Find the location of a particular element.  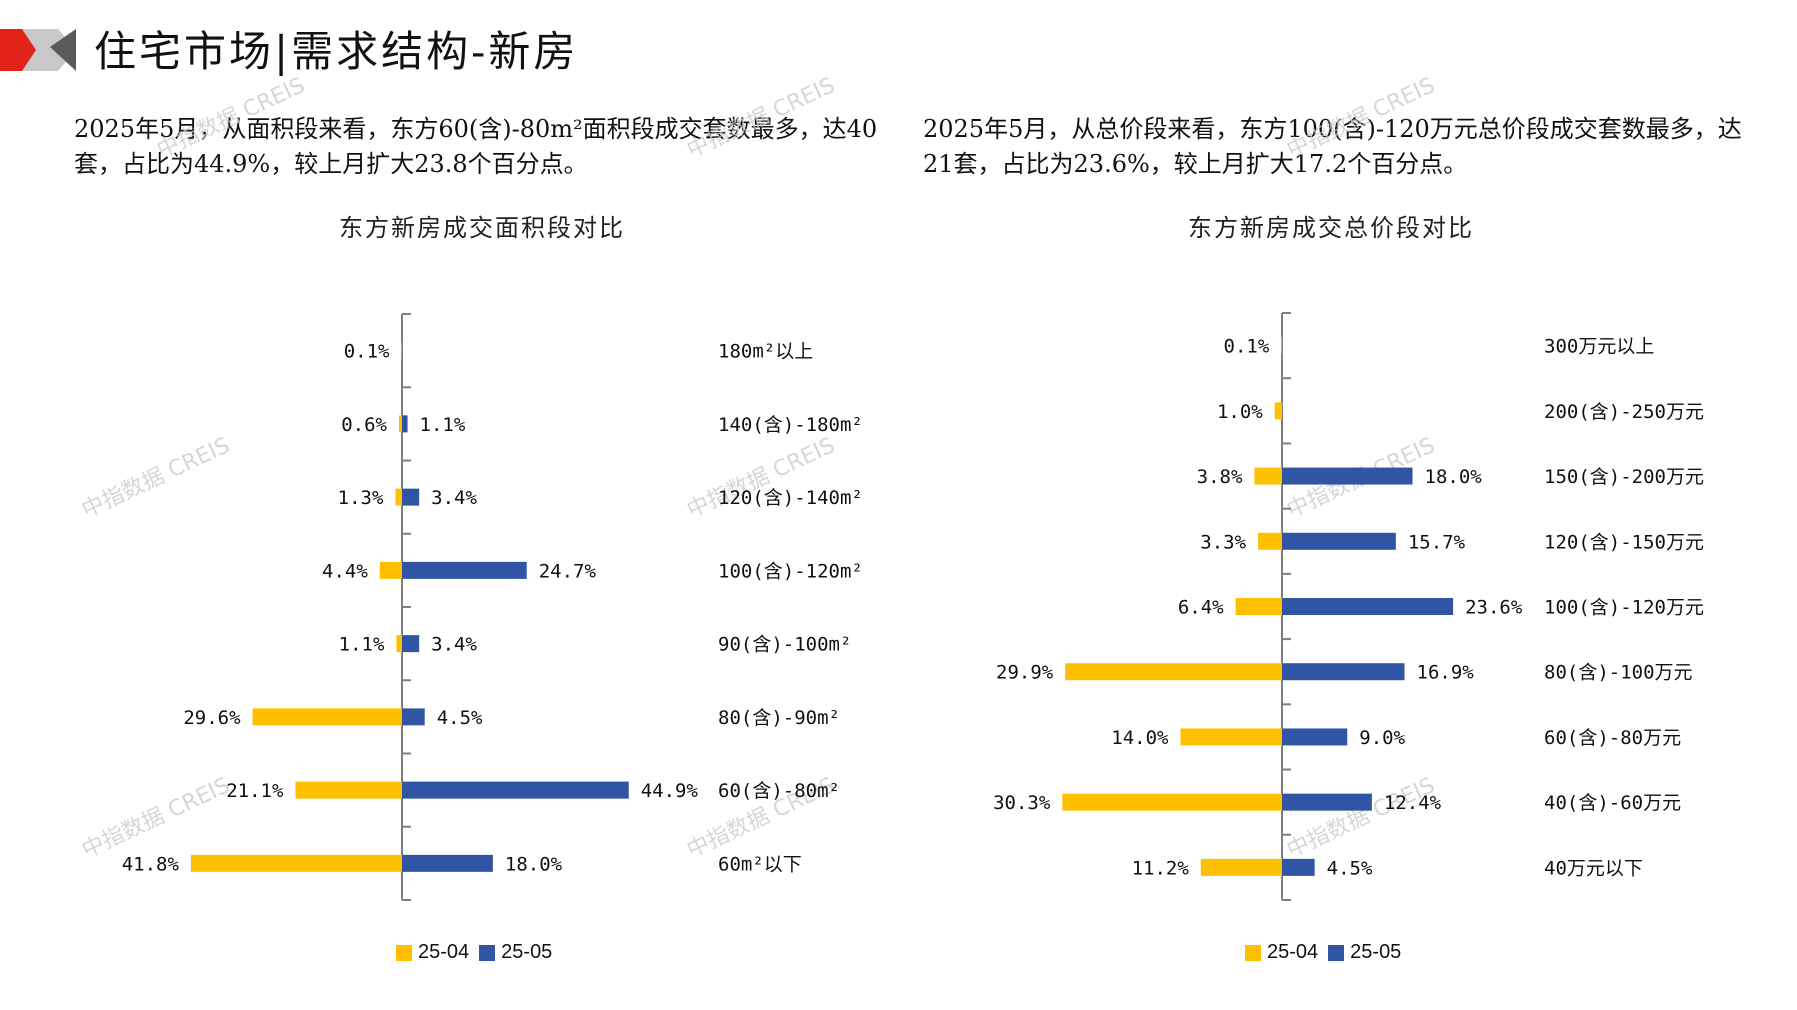

price-chart-legend: 25-04 25-05 is located at coordinates (1323, 952).